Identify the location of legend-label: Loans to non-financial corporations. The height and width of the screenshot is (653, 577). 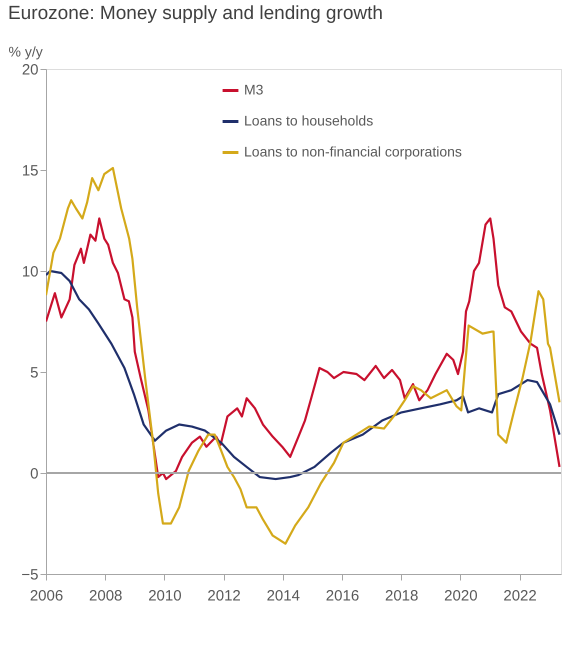
(353, 152).